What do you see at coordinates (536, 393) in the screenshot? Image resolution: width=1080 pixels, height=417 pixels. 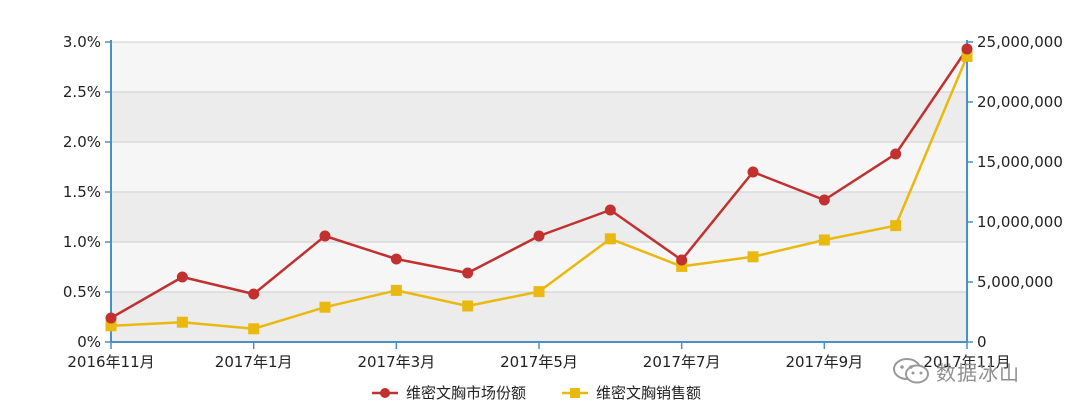 I see `legend: 维密文胸市场份额 维密文胸销售额` at bounding box center [536, 393].